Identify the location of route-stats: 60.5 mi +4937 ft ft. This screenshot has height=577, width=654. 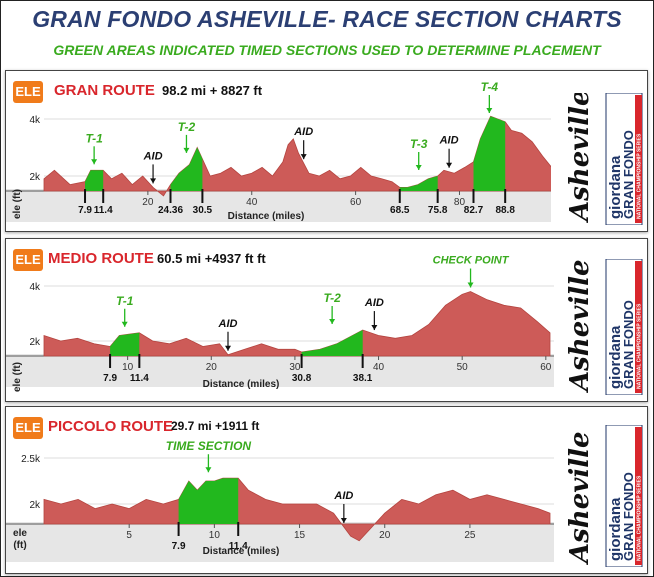
(211, 258).